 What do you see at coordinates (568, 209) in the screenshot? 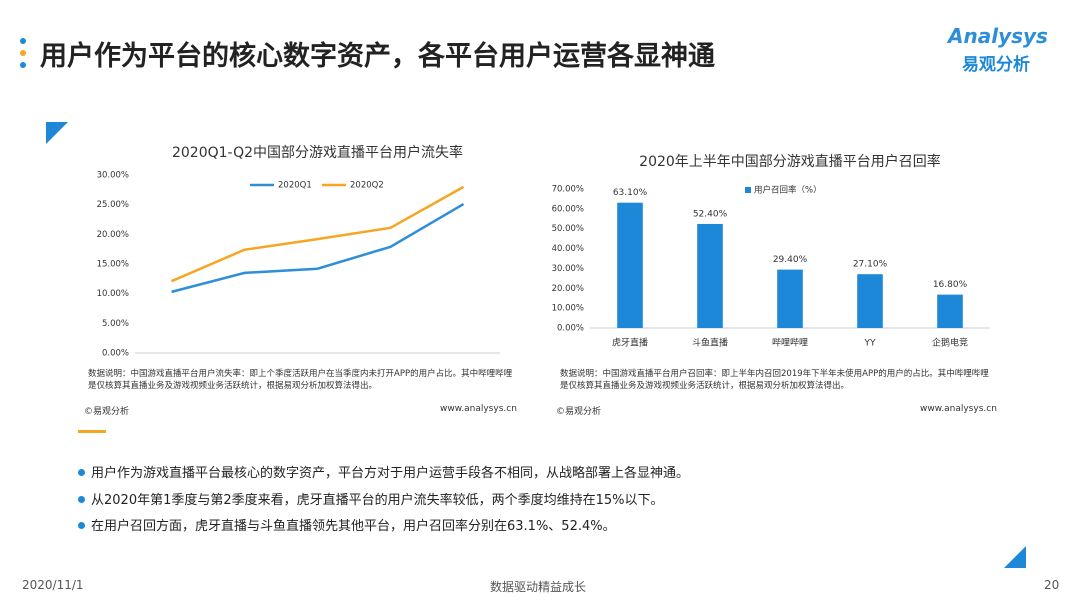
I see `y-tick-label: 60.00%` at bounding box center [568, 209].